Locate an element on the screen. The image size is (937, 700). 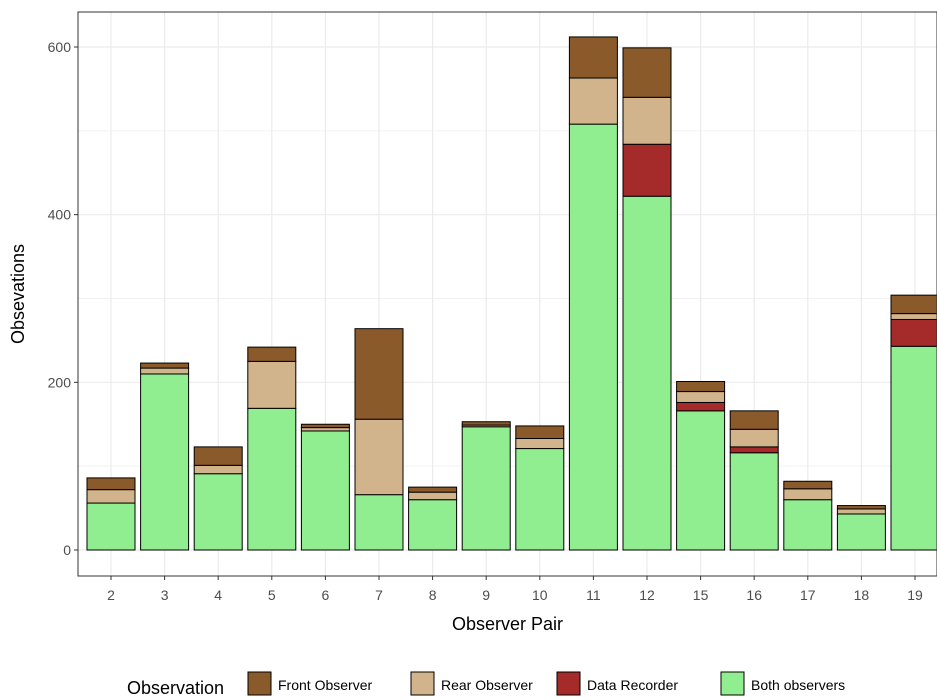
y-tick-label: 200 is located at coordinates (60, 382).